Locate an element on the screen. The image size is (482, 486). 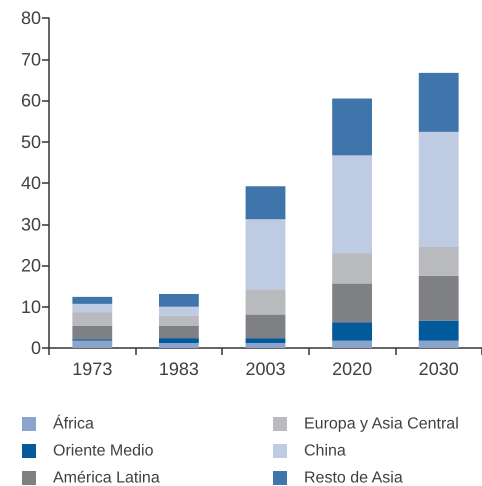
y-tick-label: 80 is located at coordinates (30, 18).